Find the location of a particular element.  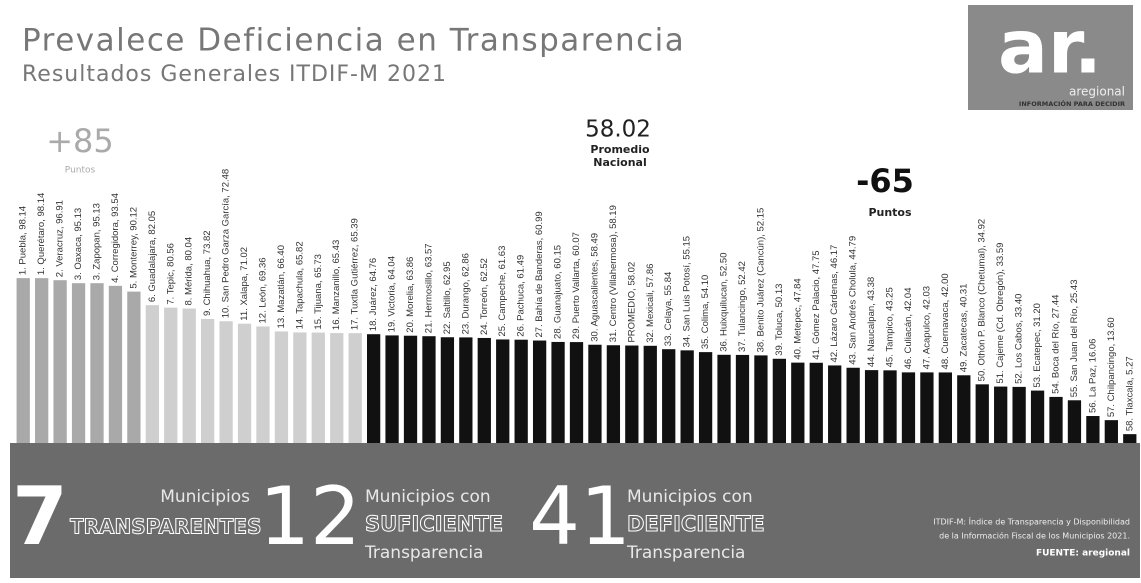

bar-label: 49. Zacatecas, 40.31 is located at coordinates (963, 328).